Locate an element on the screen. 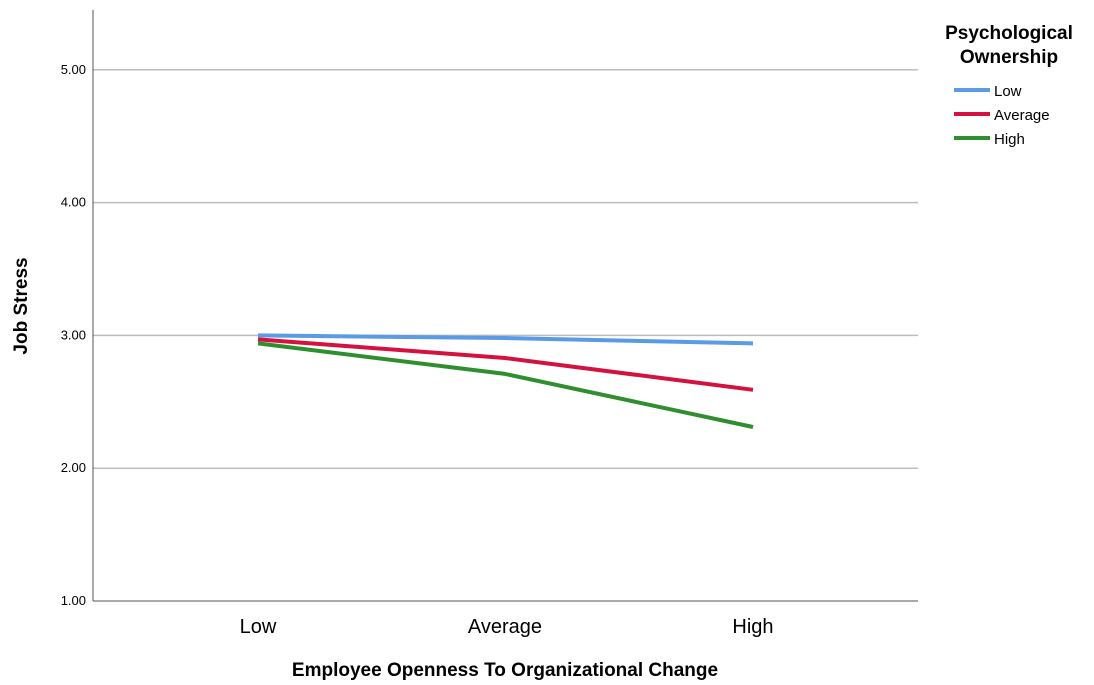 The width and height of the screenshot is (1094, 685). y-tick-label: 1.00 is located at coordinates (73, 600).